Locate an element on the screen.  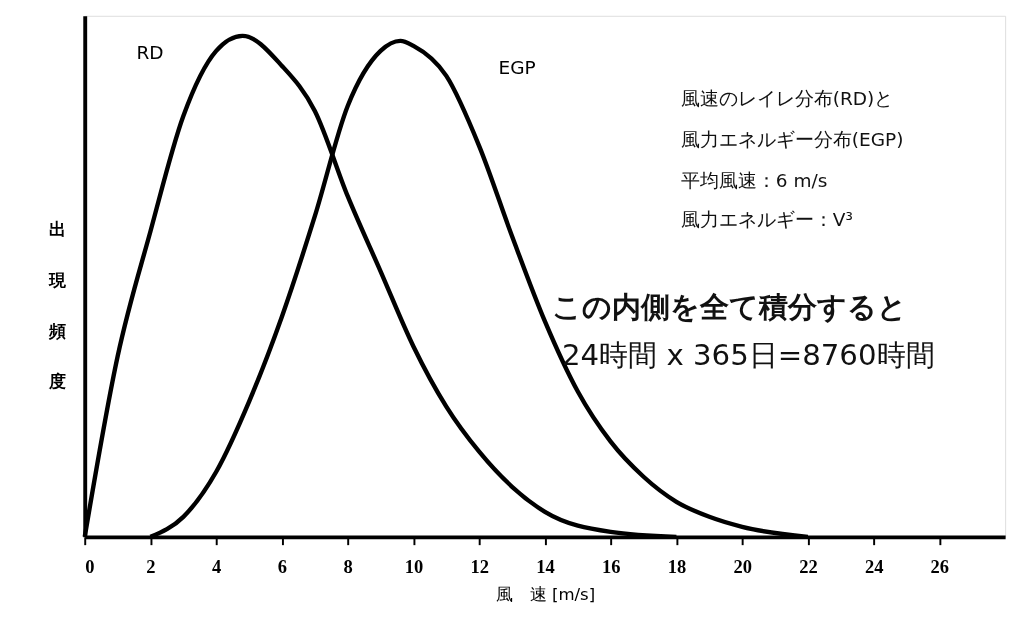
annotation: 平均風速：6 m/s is located at coordinates (754, 181).